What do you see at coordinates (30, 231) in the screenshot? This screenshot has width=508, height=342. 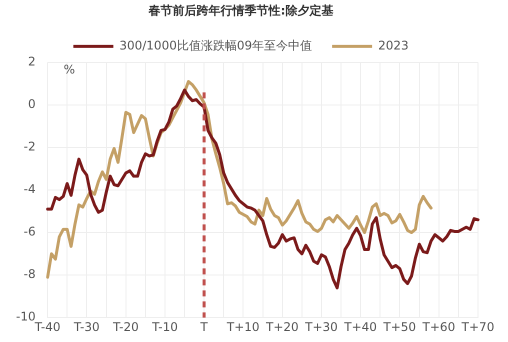 I see `y-tick-label: -6` at bounding box center [30, 231].